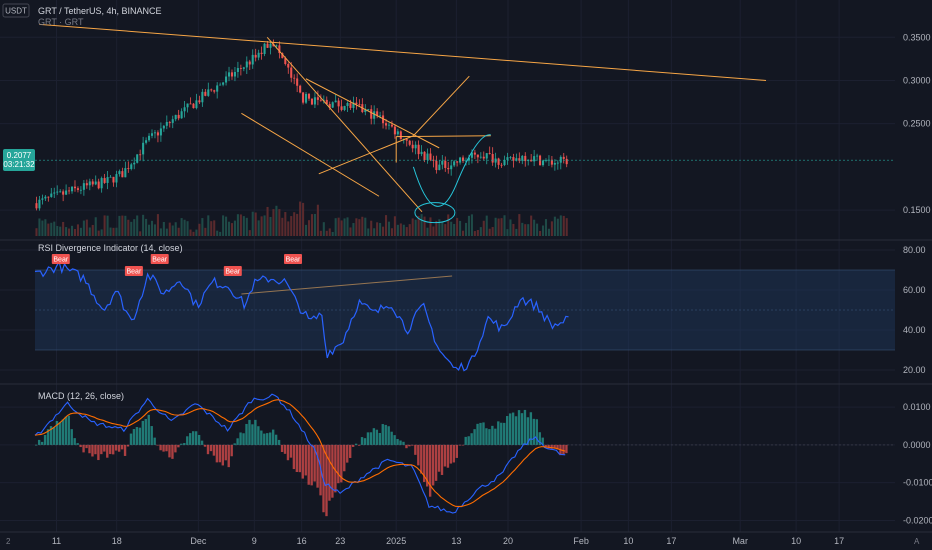 The width and height of the screenshot is (932, 550). I want to click on price-axis-label: -0.0200, so click(917, 520).